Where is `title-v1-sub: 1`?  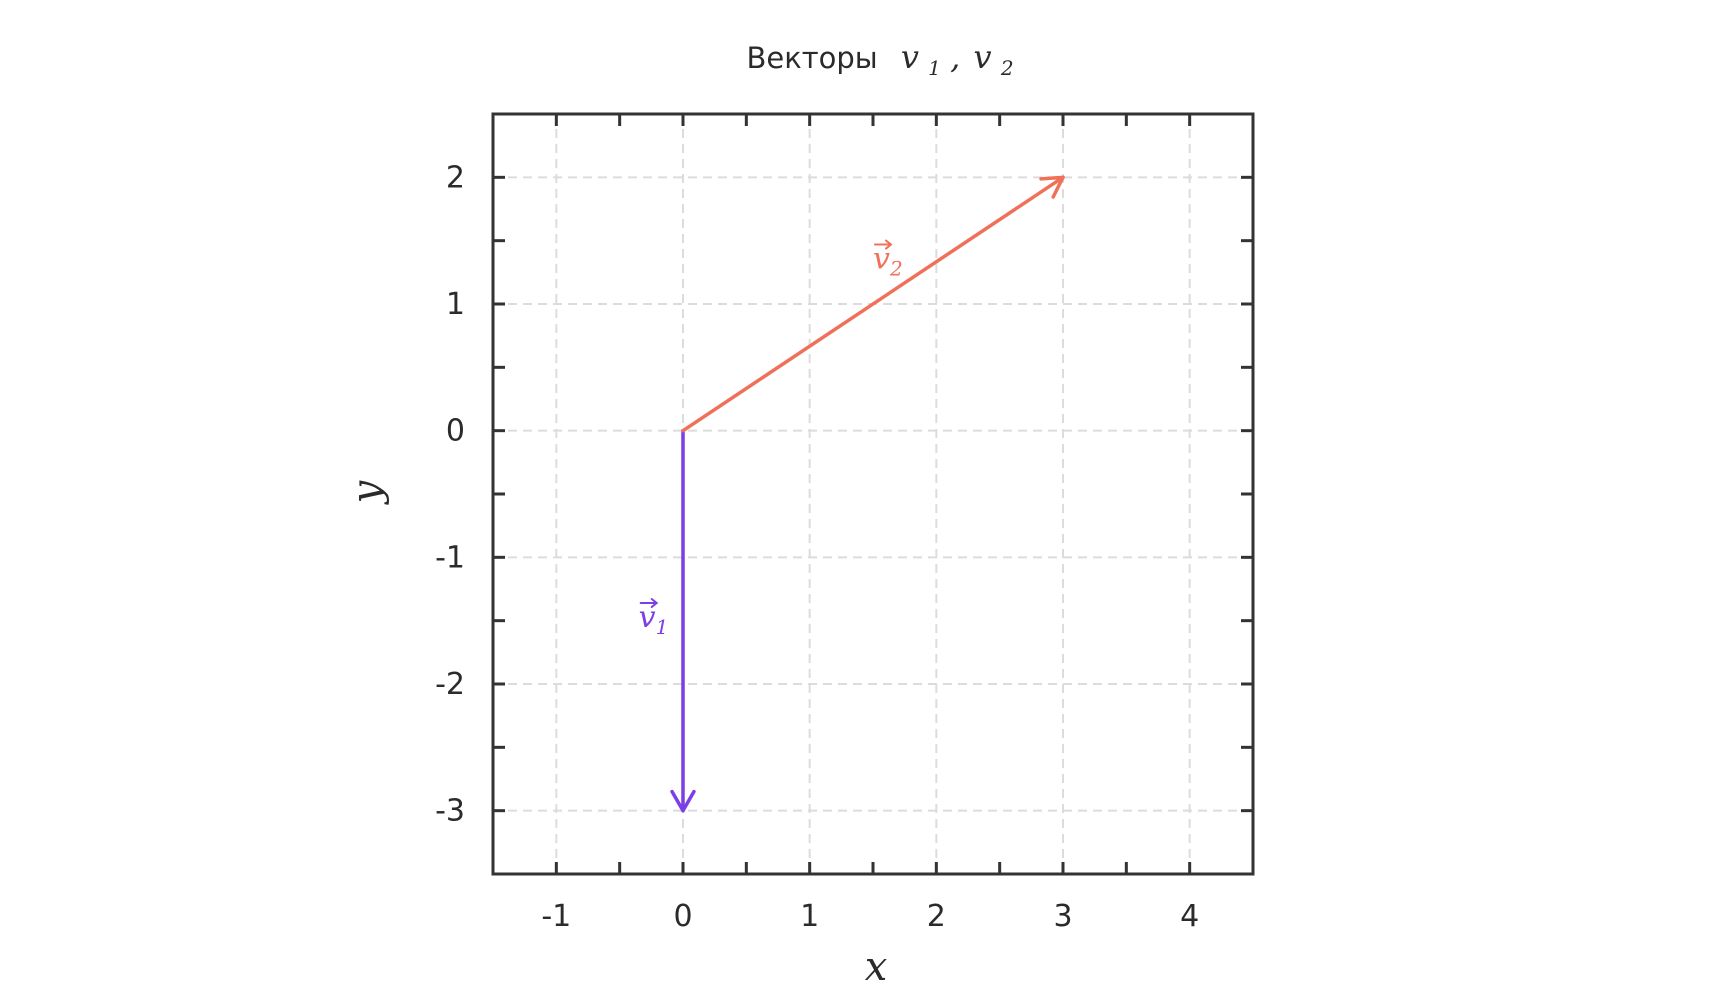
title-v1-sub: 1 is located at coordinates (934, 68).